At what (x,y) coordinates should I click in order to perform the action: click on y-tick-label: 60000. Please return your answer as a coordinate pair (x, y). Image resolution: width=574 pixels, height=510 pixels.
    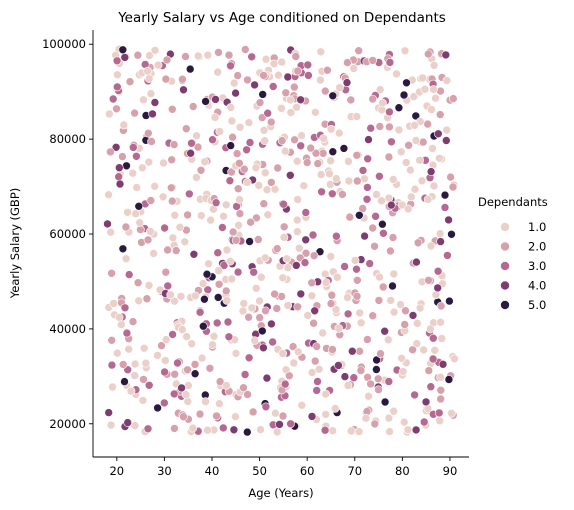
    Looking at the image, I should click on (67, 234).